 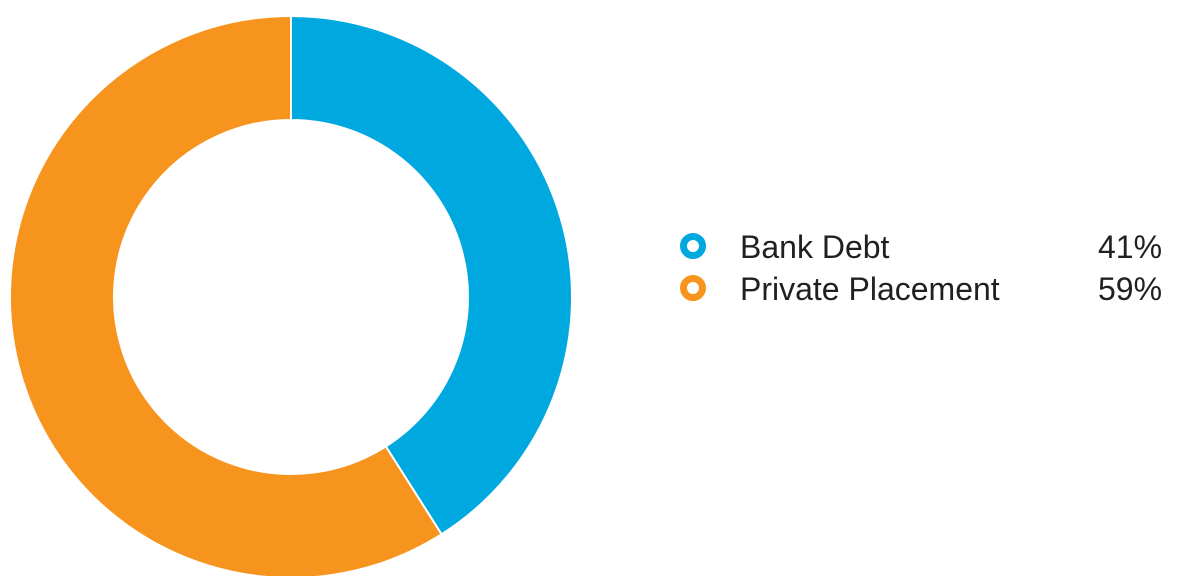 I want to click on legend-value: 59%, so click(x=1130, y=289).